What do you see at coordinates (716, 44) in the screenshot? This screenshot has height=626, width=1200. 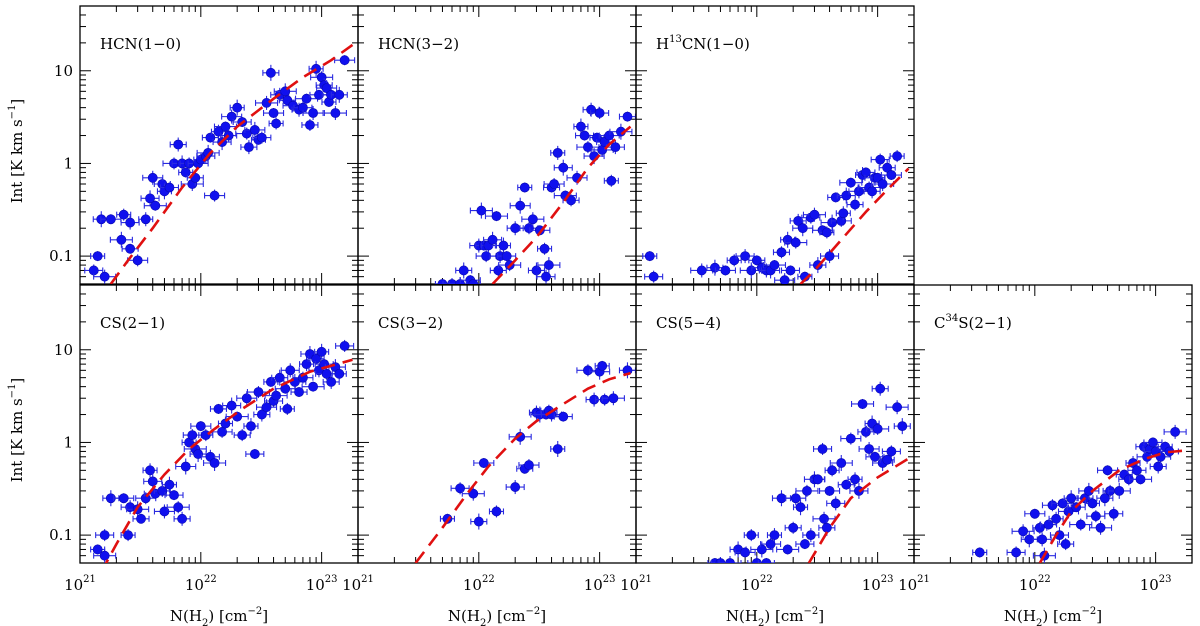 I see `panel-title-rest: CN(1−0)` at bounding box center [716, 44].